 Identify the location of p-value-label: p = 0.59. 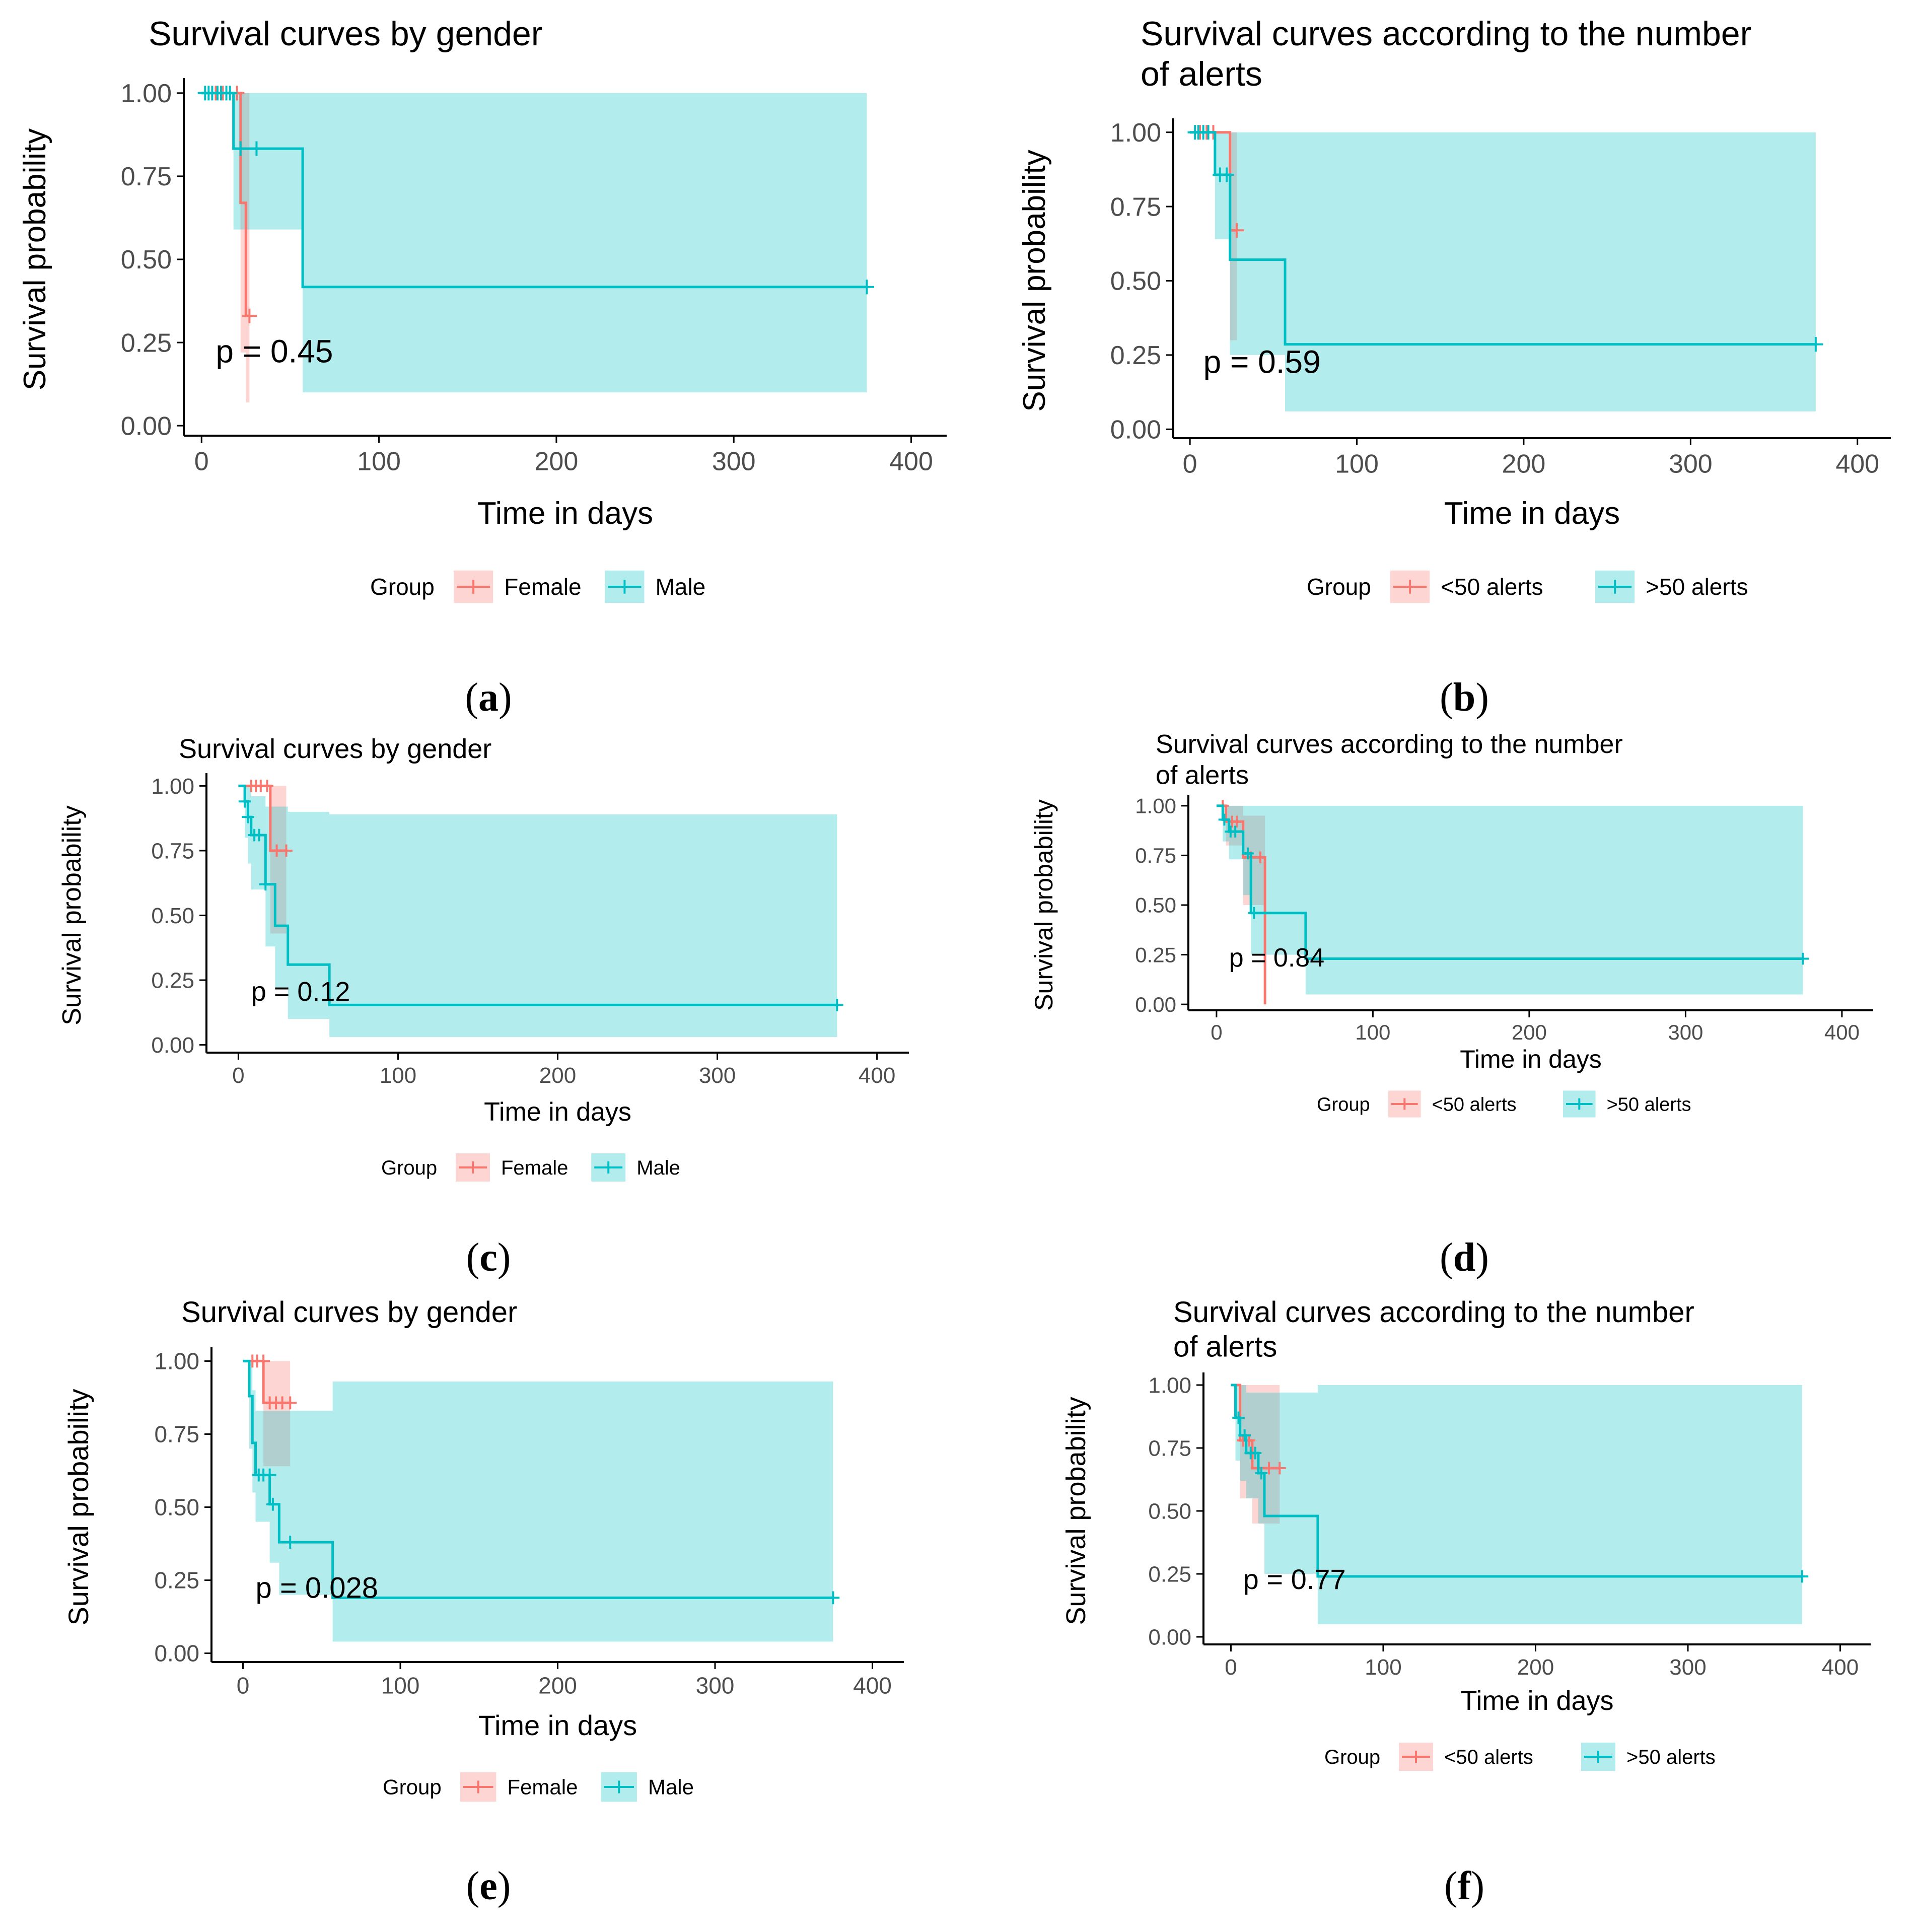
(1262, 362).